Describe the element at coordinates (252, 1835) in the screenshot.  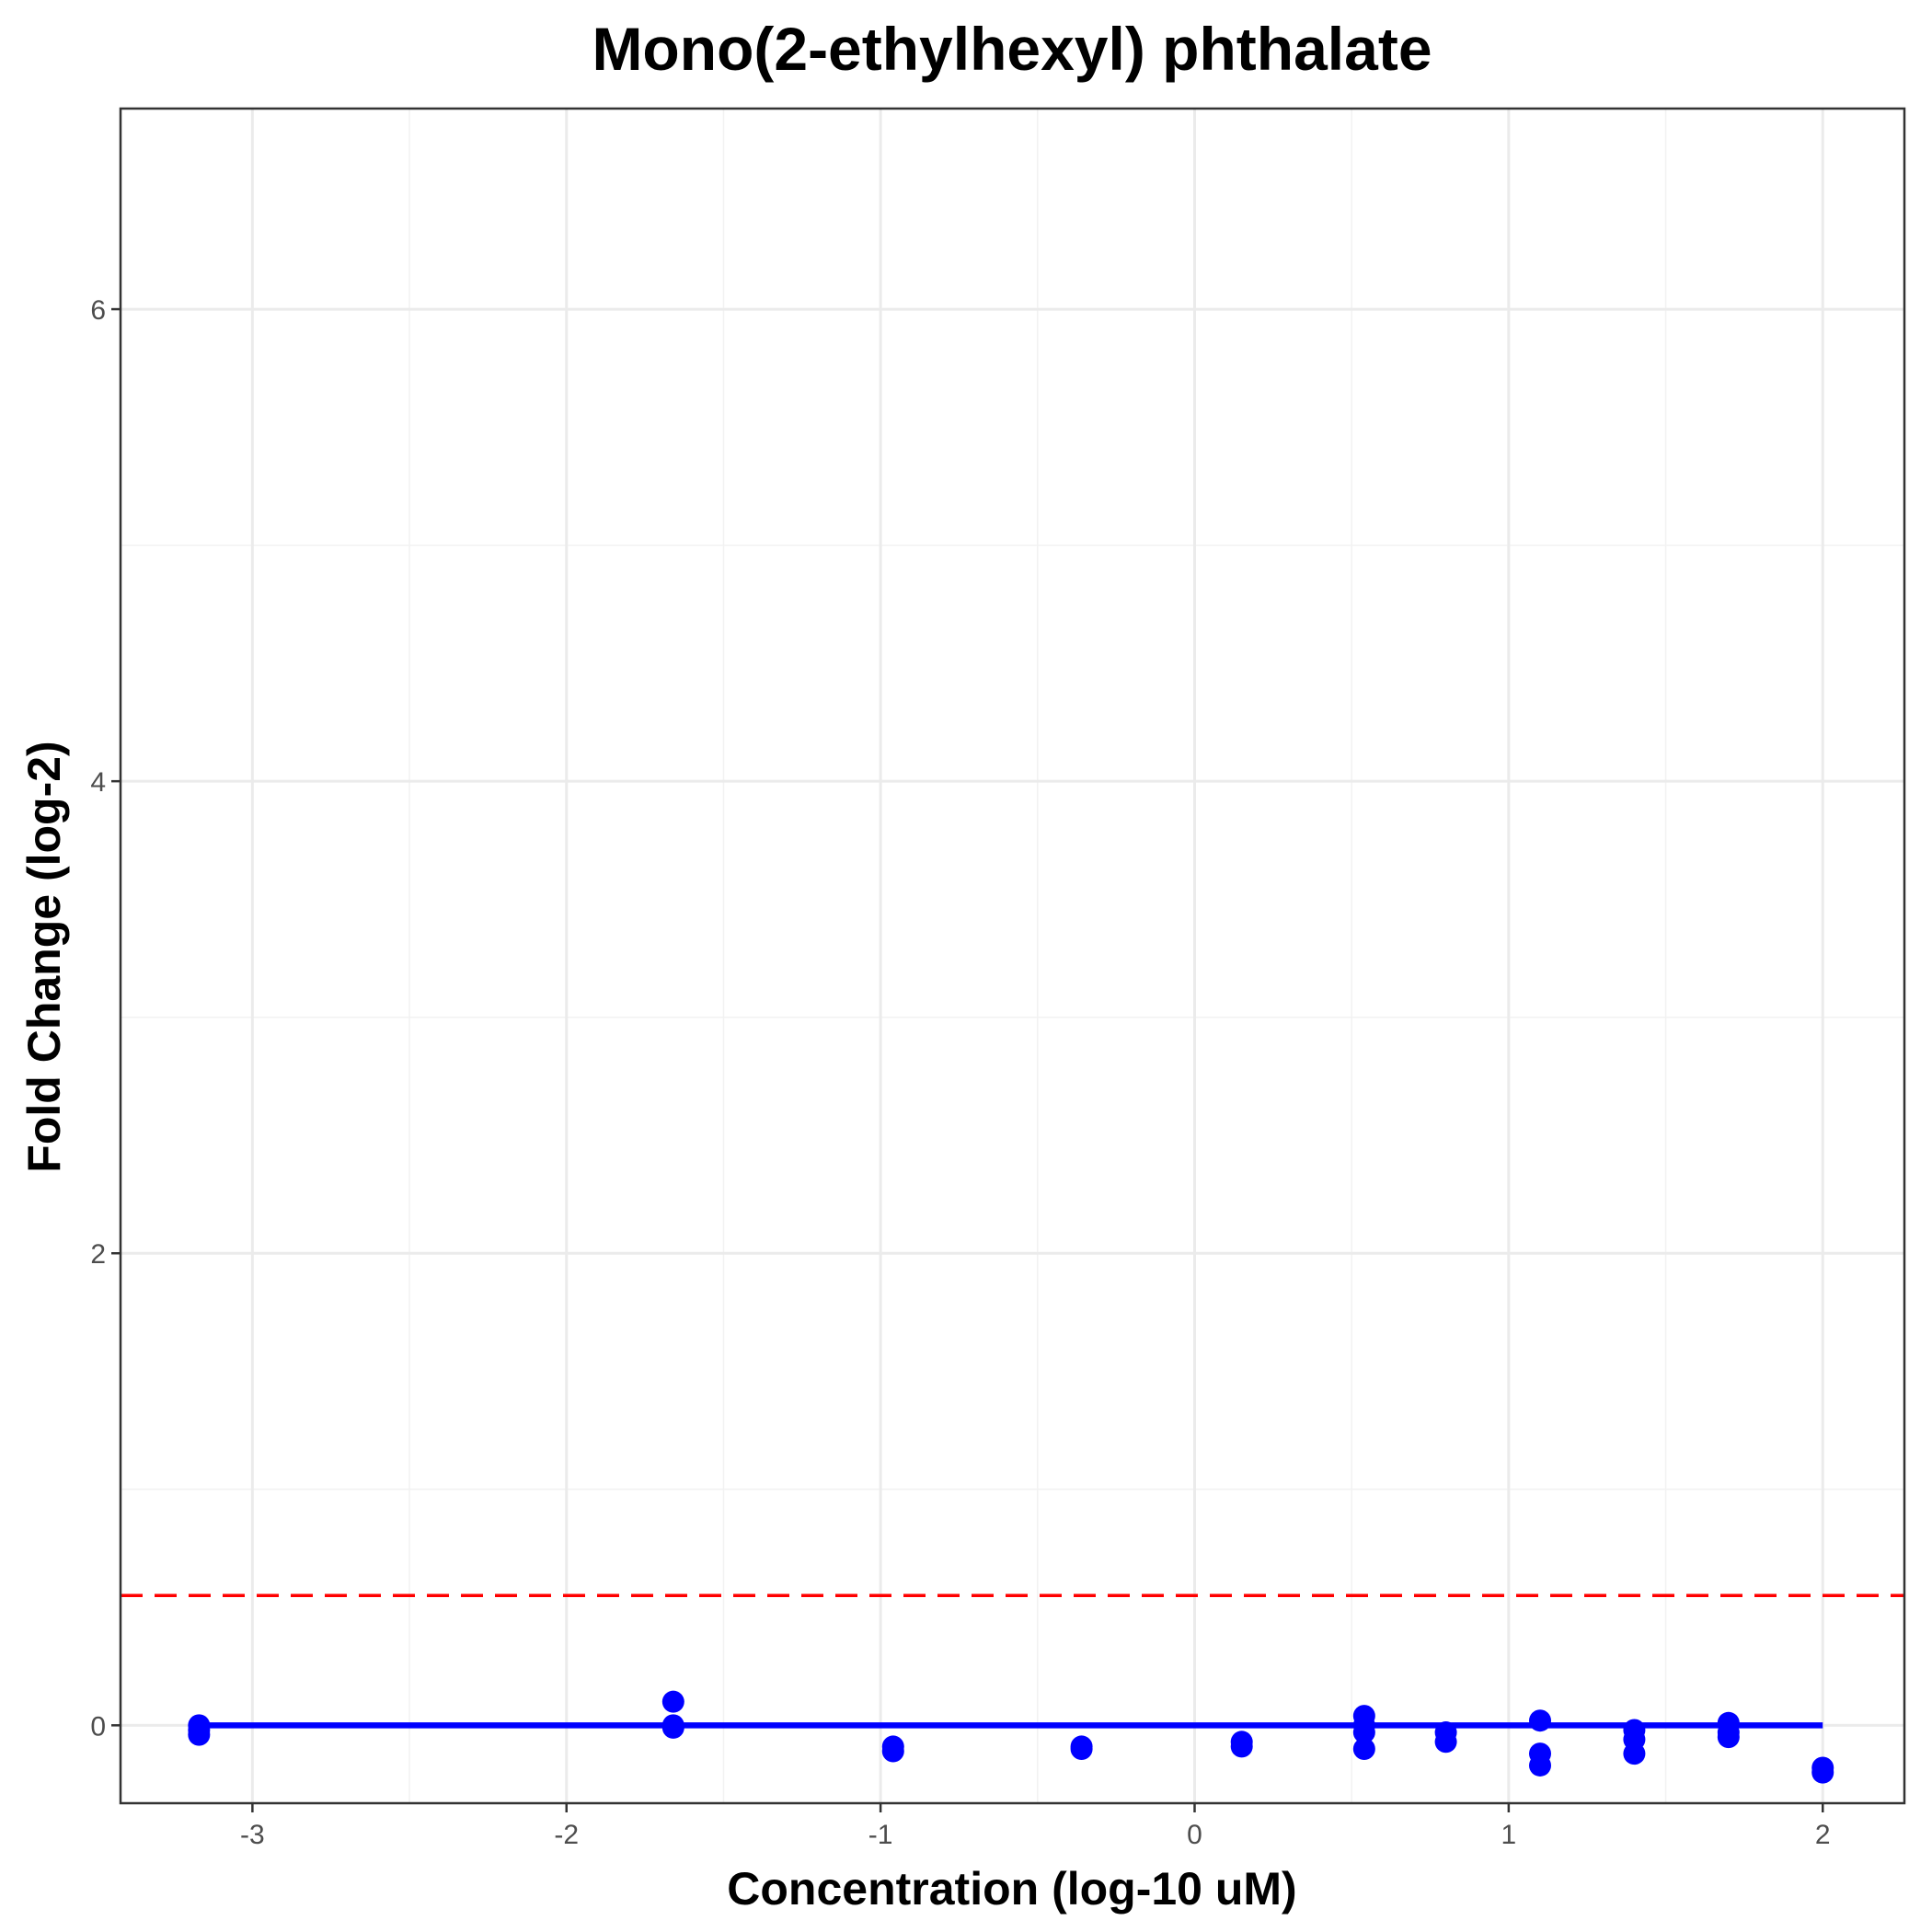
I see `x-tick-label: -3` at that location.